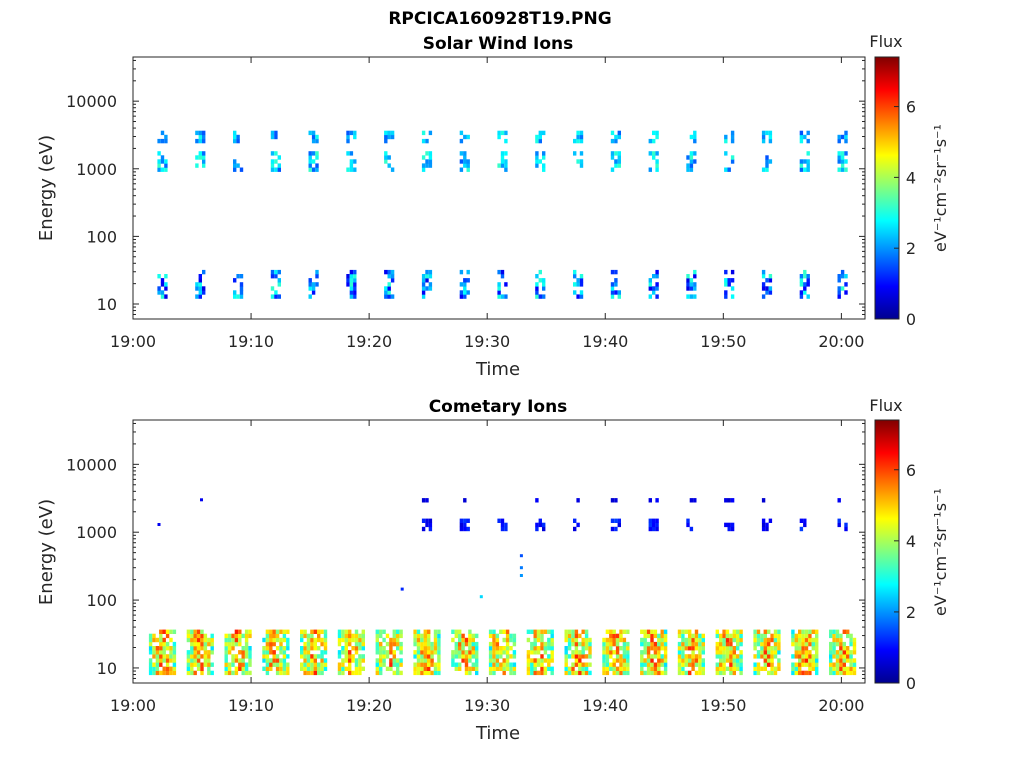 The width and height of the screenshot is (1024, 768). I want to click on y-tick-label: 10, so click(107, 668).